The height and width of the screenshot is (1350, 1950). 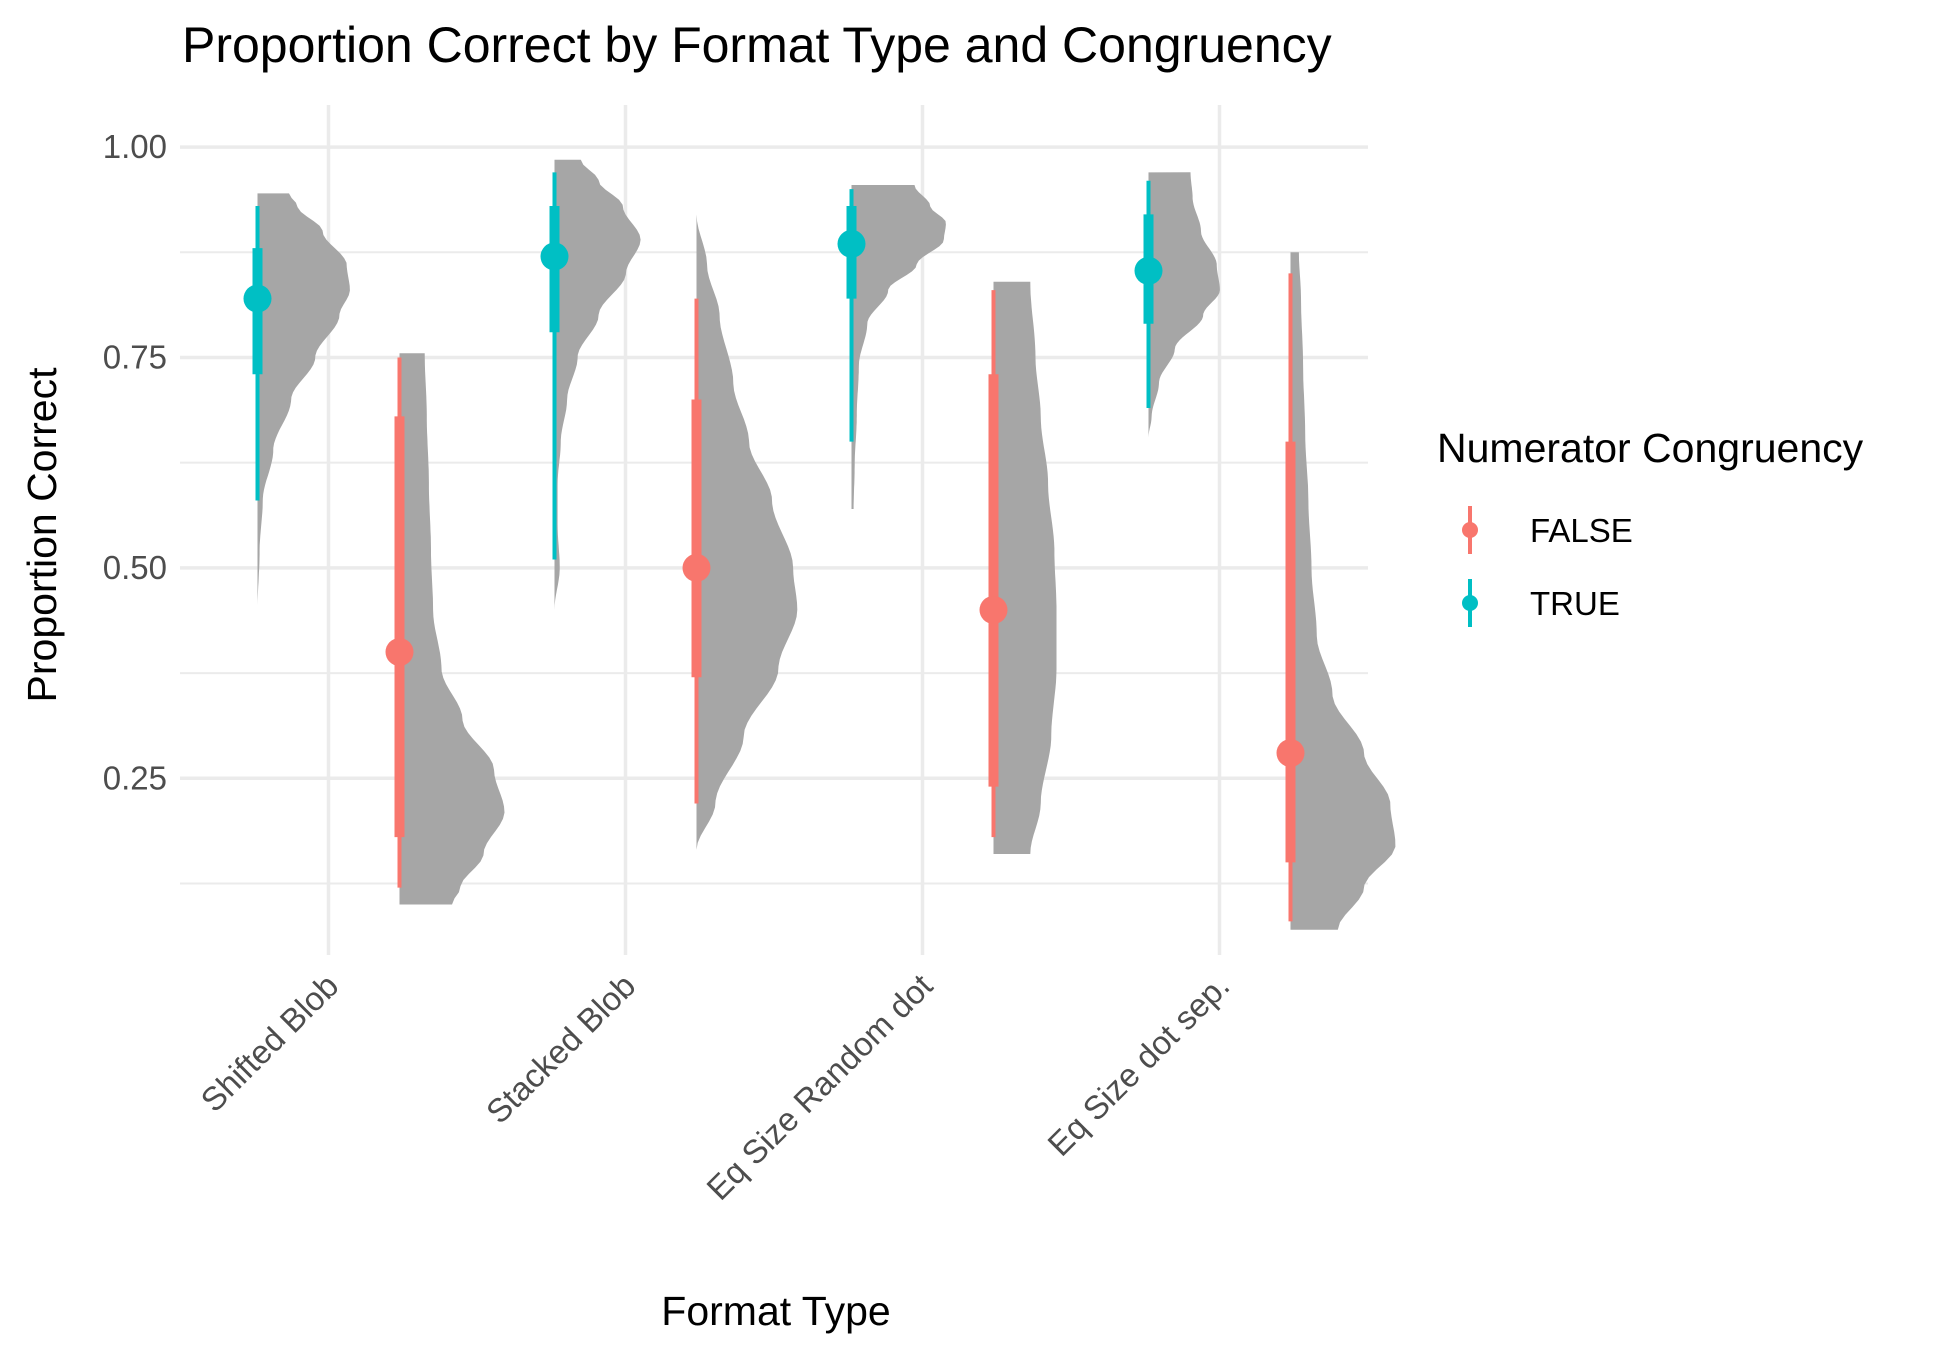 What do you see at coordinates (1138, 1065) in the screenshot?
I see `x-tick-label: Eq Size dot sep.` at bounding box center [1138, 1065].